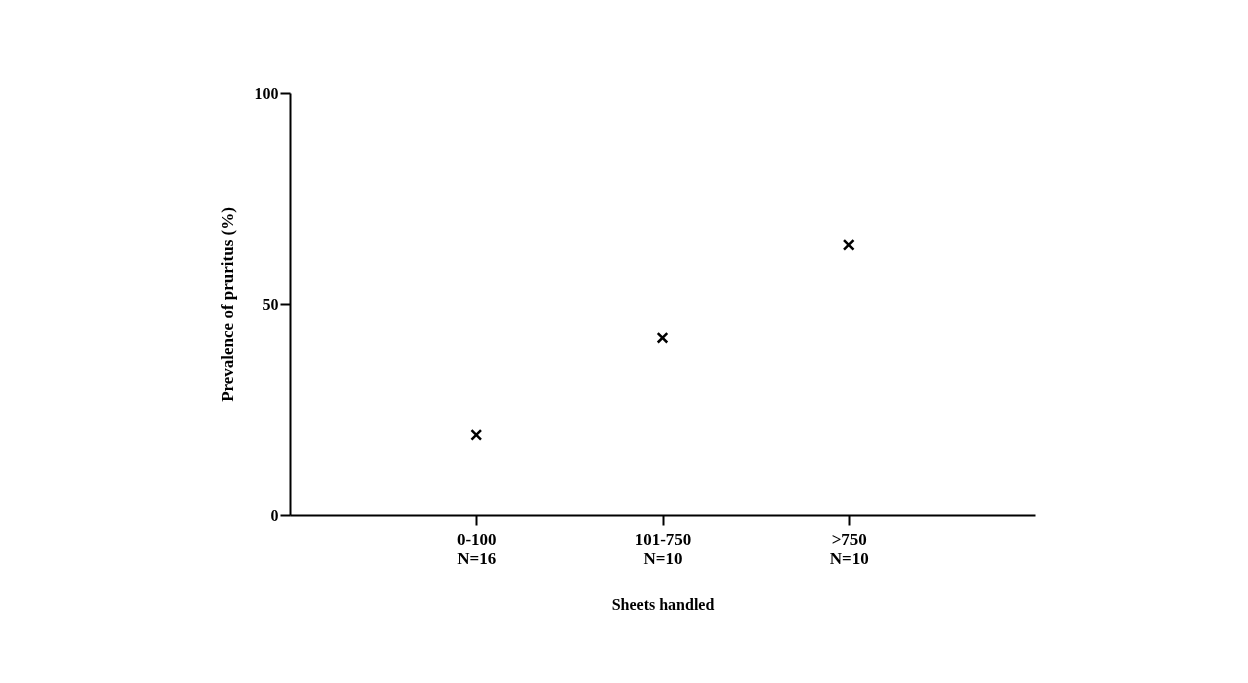  I want to click on x-tick-label: >750 N=10, so click(849, 548).